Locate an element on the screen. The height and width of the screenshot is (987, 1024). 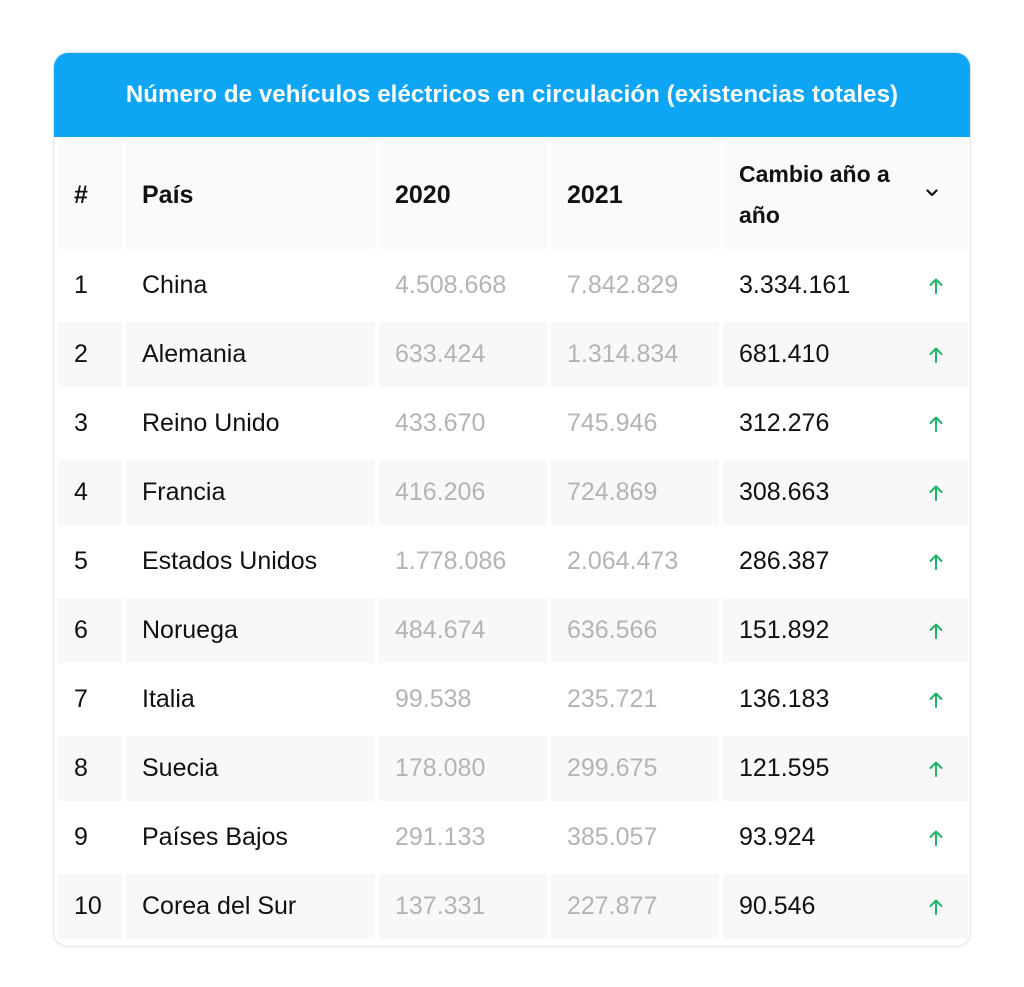
table-row: 5 Estados Unidos 1.778.086 2.064.473 286.387 is located at coordinates (513, 561).